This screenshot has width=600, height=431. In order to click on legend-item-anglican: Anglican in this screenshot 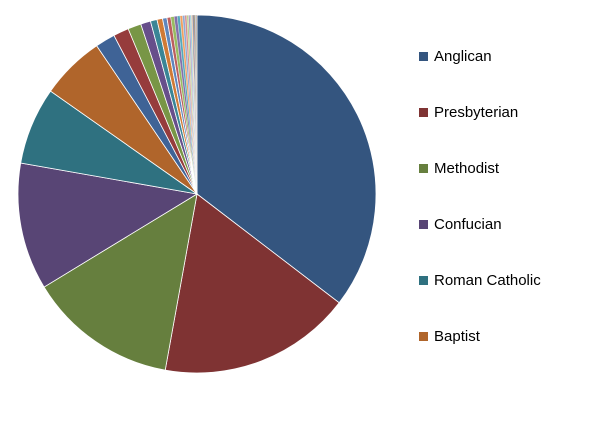, I will do `click(504, 56)`.